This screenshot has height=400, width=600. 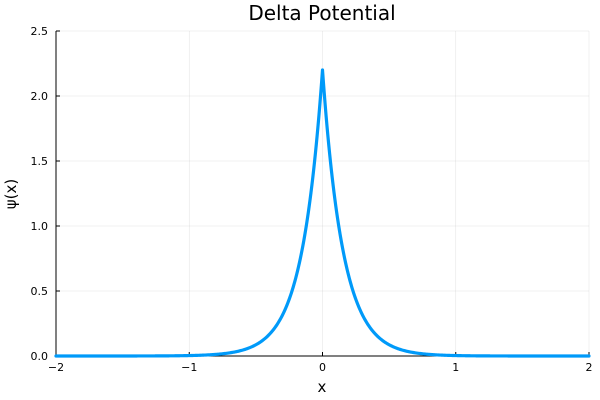 I want to click on x-tick-label: 2, so click(x=589, y=367).